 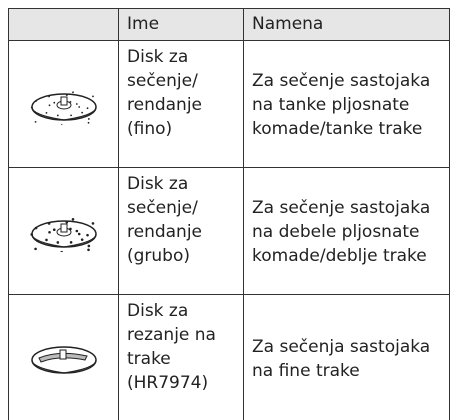 I want to click on name-cell: Disk za rezanje na trake (HR7974), so click(x=180, y=357).